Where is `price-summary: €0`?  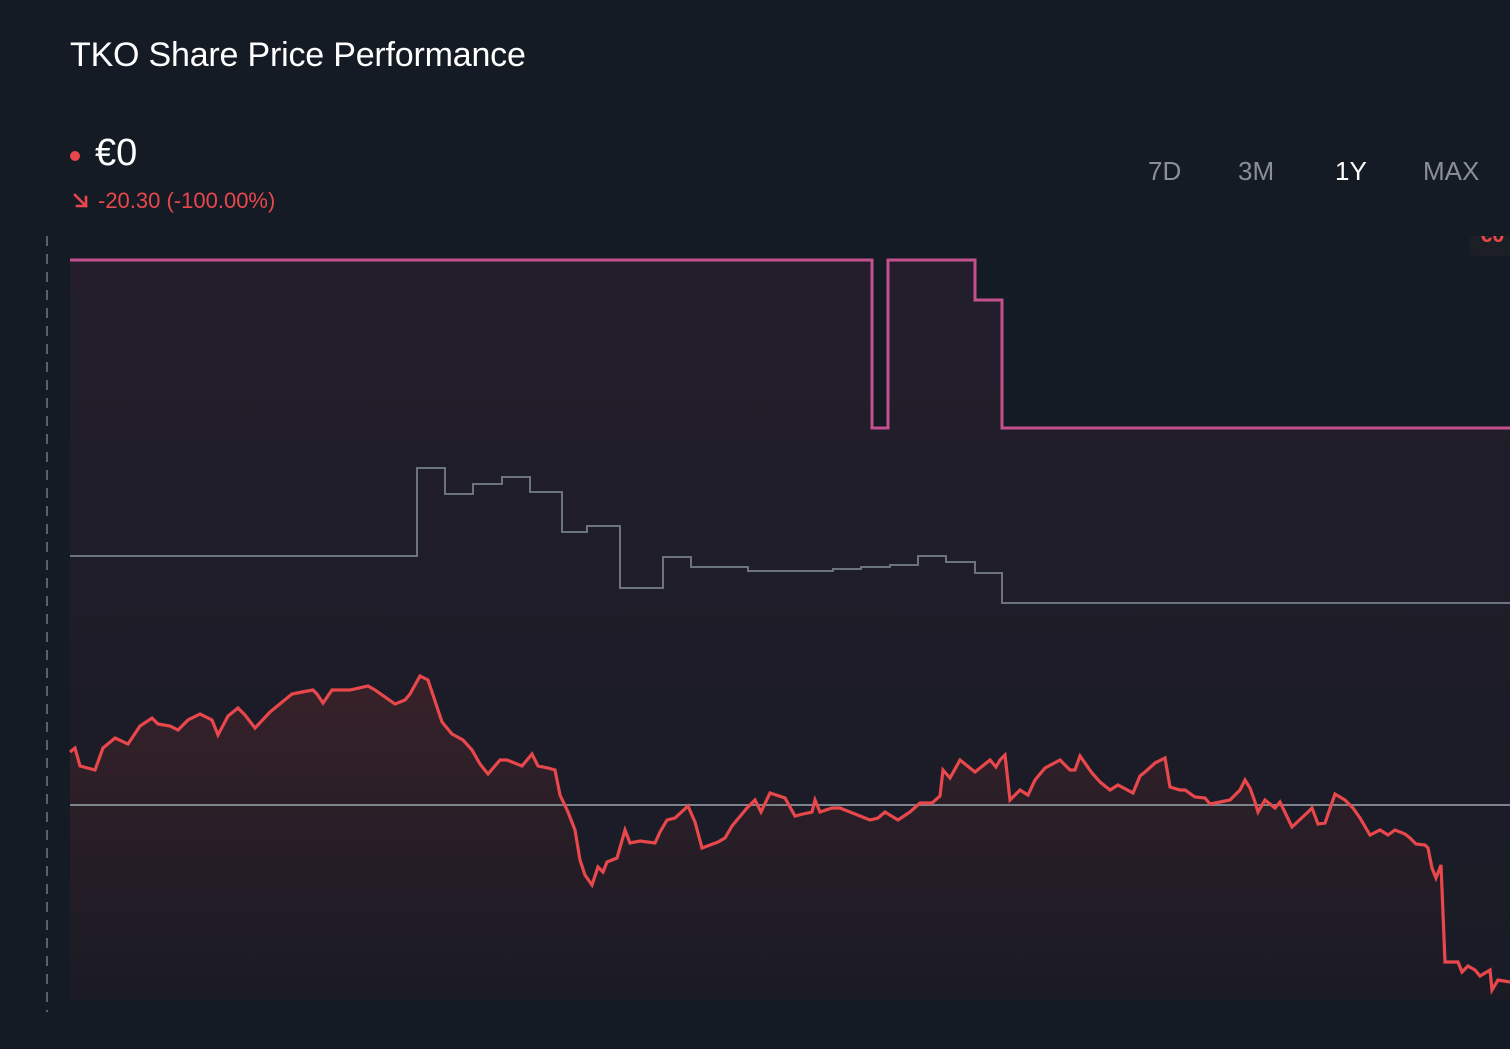 price-summary: €0 is located at coordinates (103, 153).